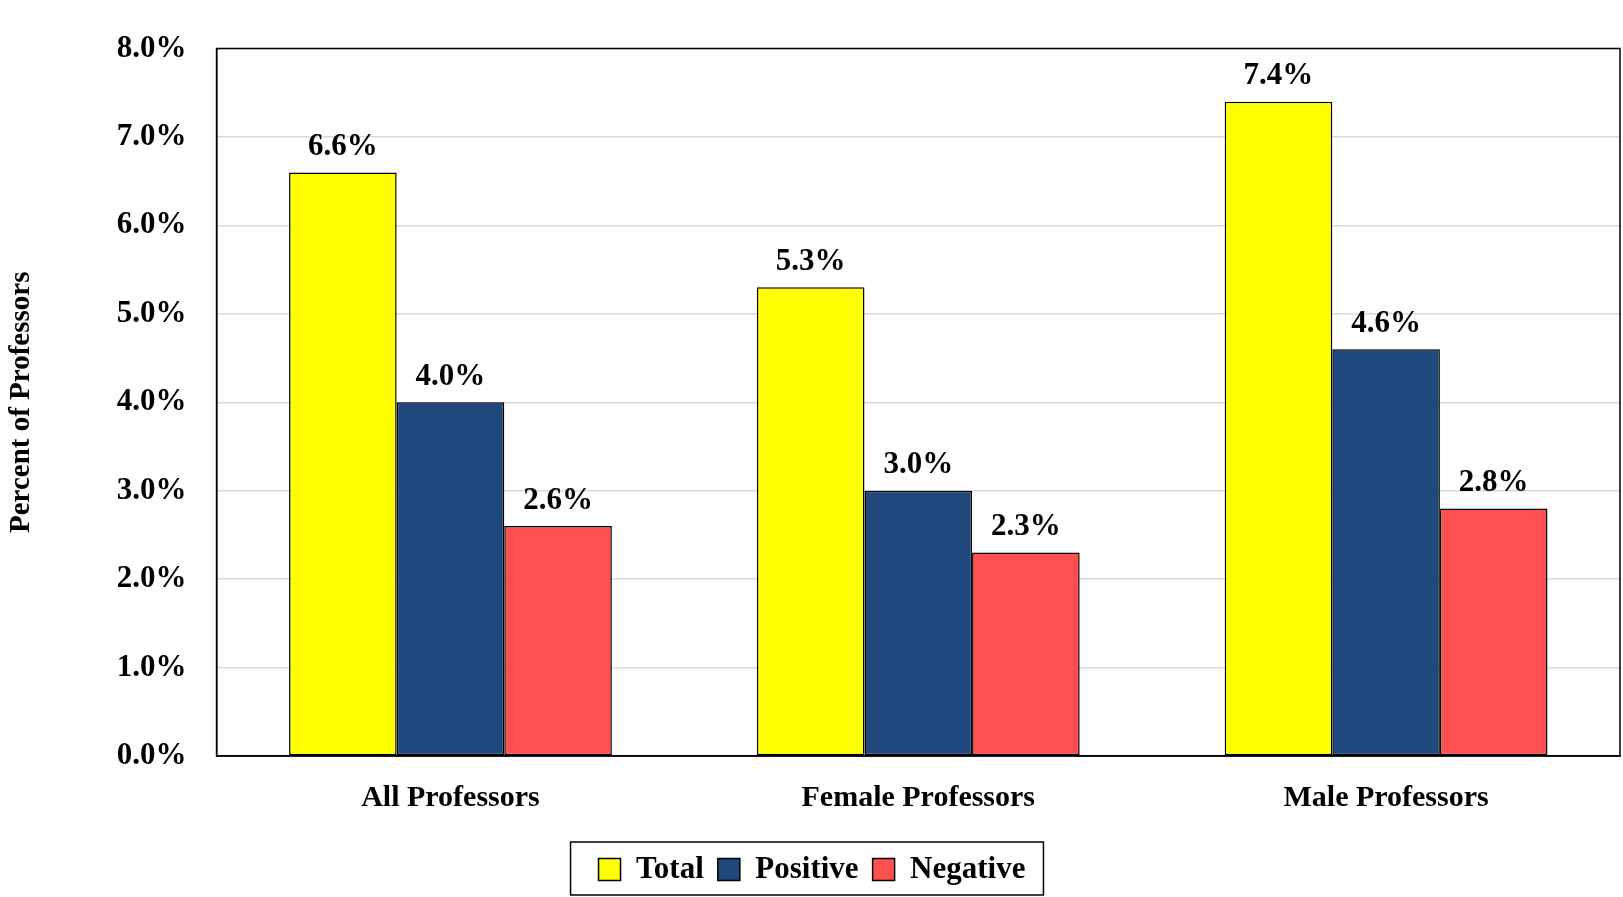 The height and width of the screenshot is (897, 1623). I want to click on x-tick-label: All Professors, so click(450, 795).